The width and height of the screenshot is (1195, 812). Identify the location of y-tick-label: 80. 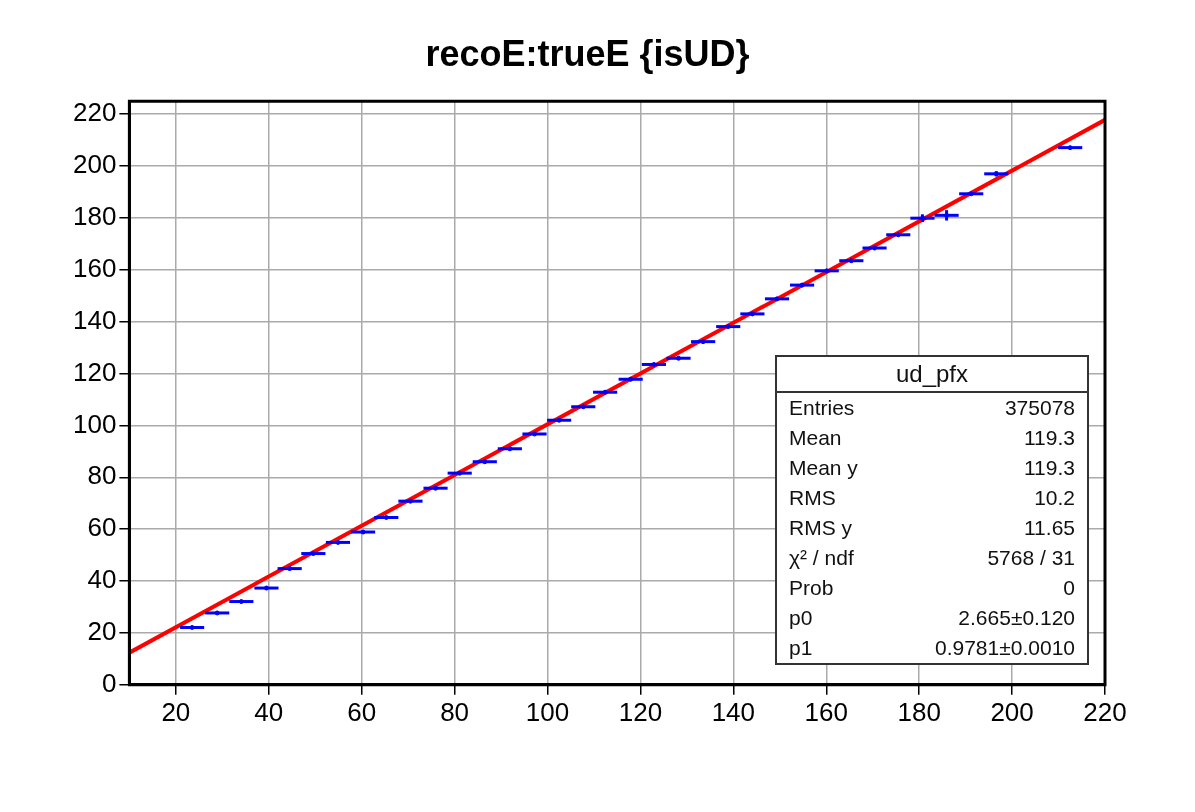
(102, 475).